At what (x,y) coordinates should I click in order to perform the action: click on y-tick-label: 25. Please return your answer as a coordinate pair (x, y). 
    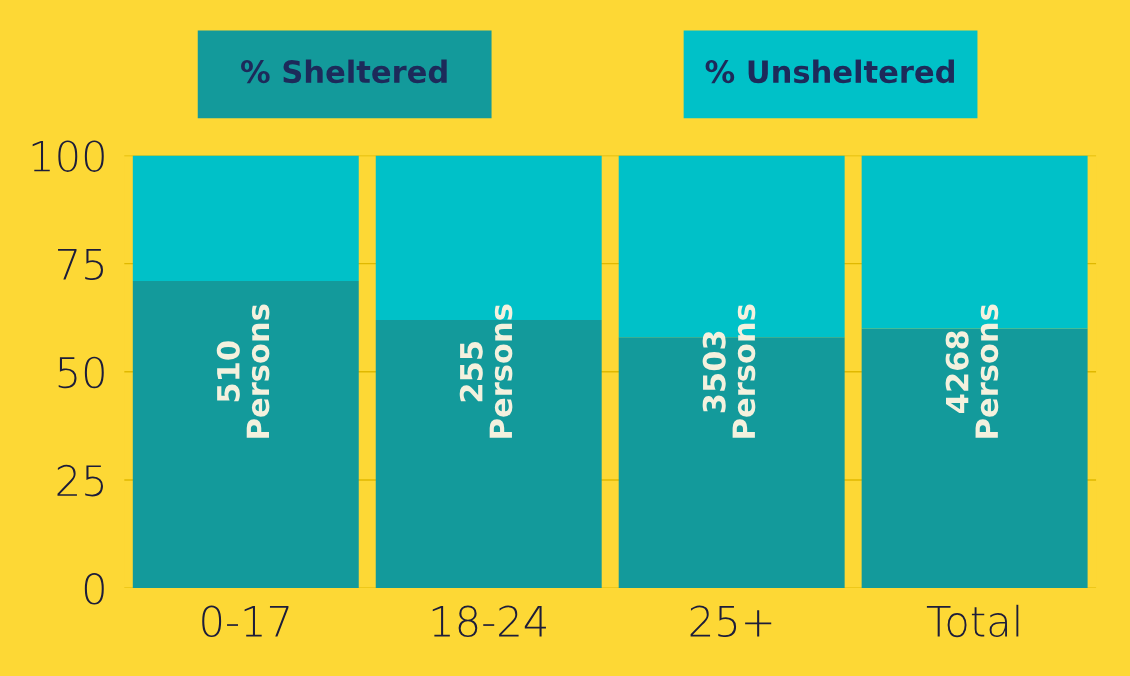
    Looking at the image, I should click on (80, 480).